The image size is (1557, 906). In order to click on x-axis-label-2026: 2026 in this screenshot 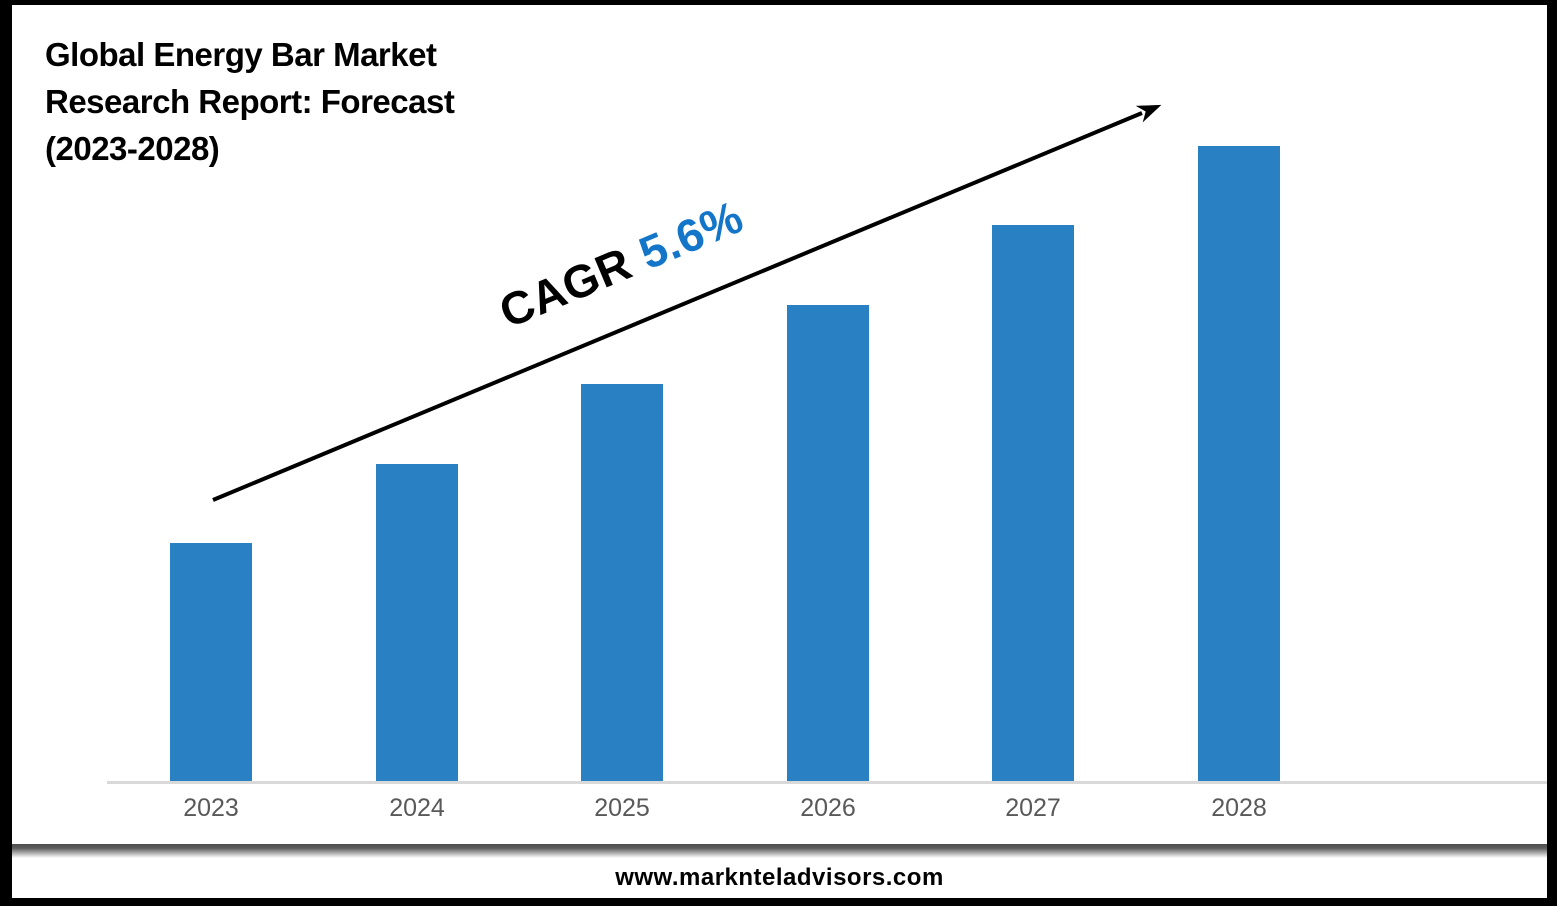, I will do `click(828, 808)`.